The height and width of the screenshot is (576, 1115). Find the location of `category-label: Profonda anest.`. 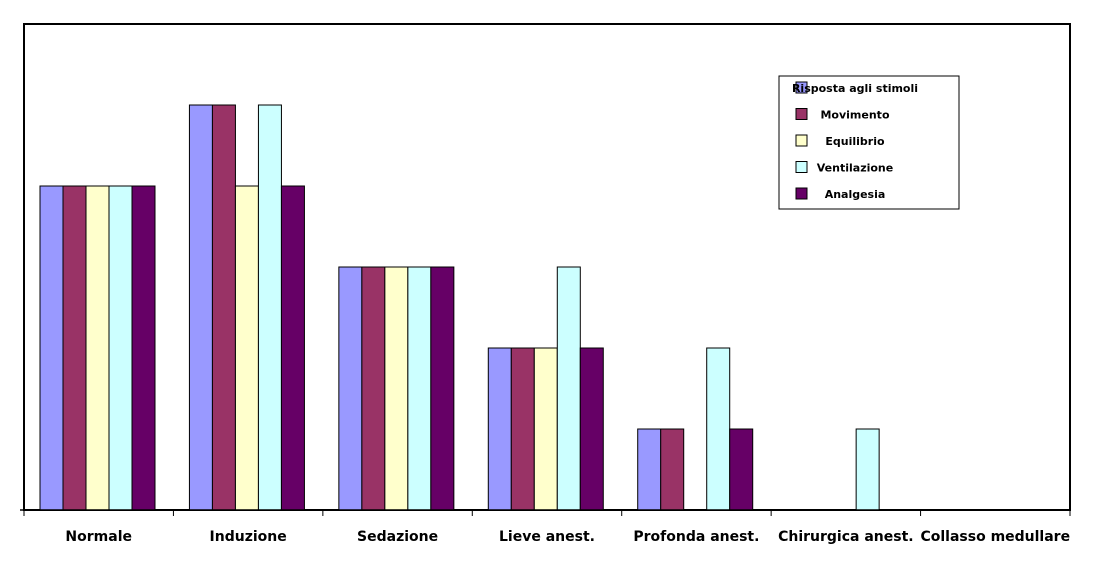

category-label: Profonda anest. is located at coordinates (696, 537).